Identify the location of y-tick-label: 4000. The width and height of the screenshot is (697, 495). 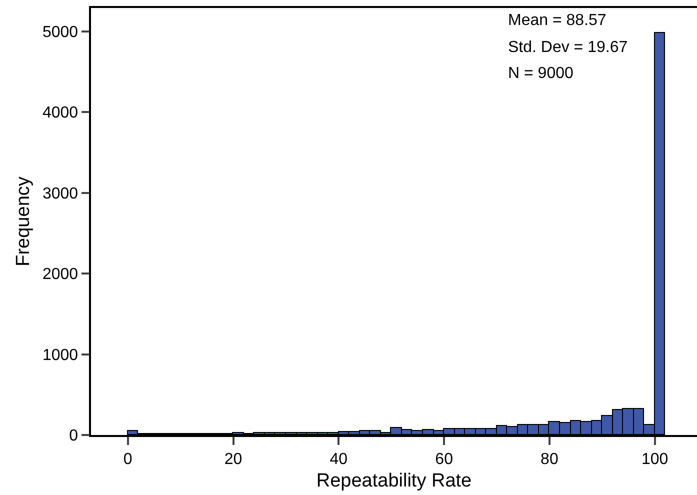
(60, 113).